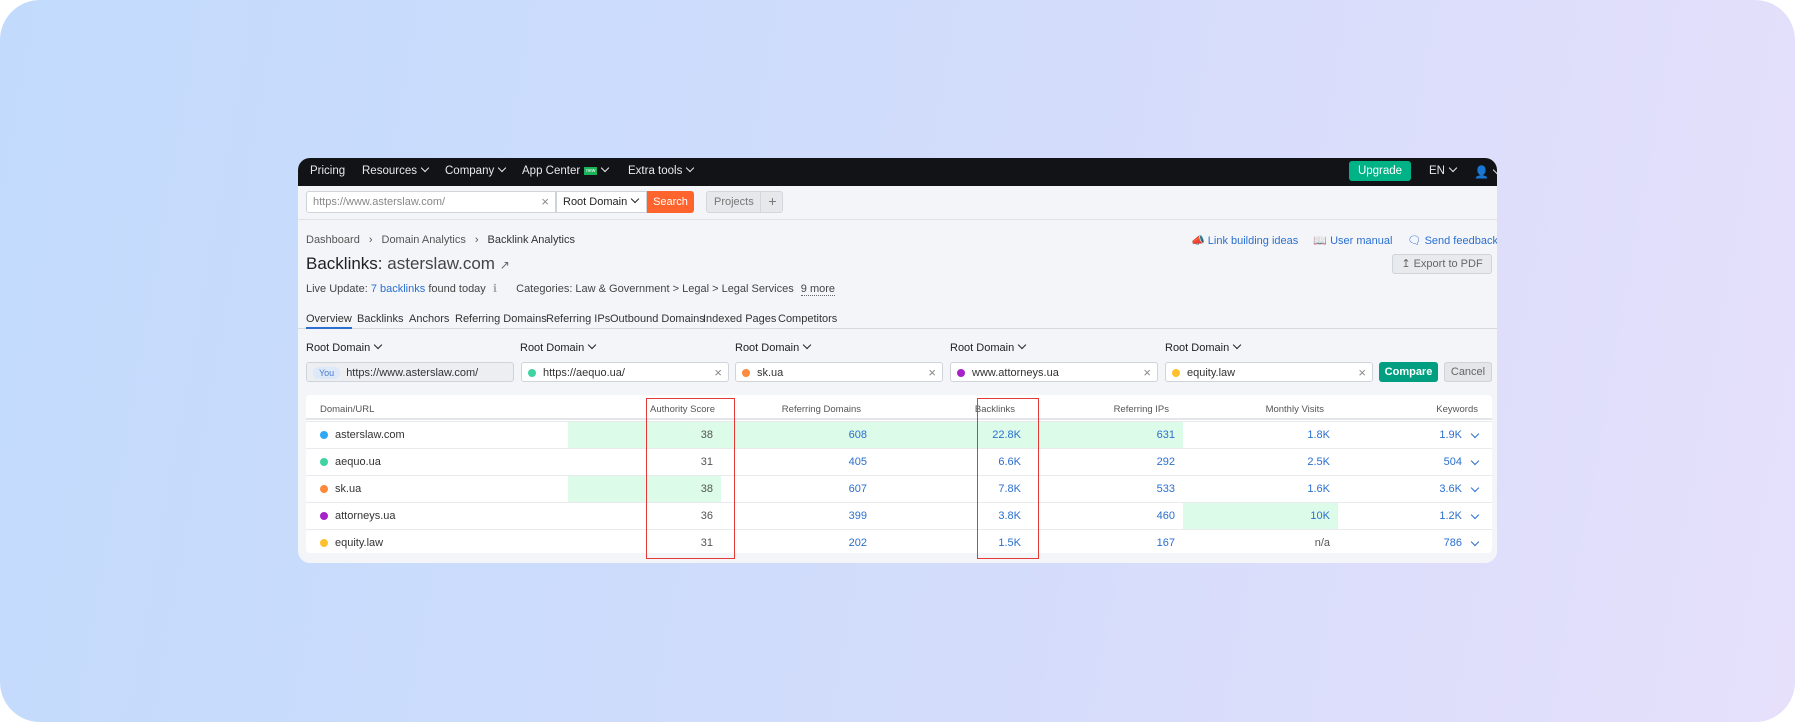 This screenshot has height=722, width=1795. I want to click on col-monthly-visits: Monthly Visits, so click(1294, 409).